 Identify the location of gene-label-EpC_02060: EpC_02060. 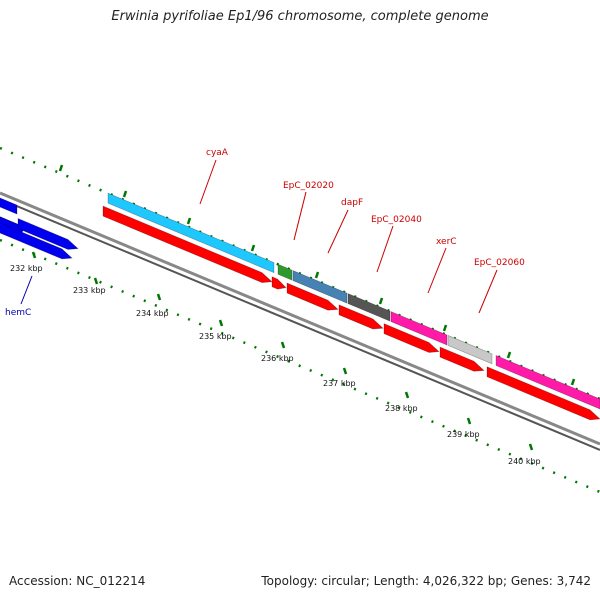
(499, 263).